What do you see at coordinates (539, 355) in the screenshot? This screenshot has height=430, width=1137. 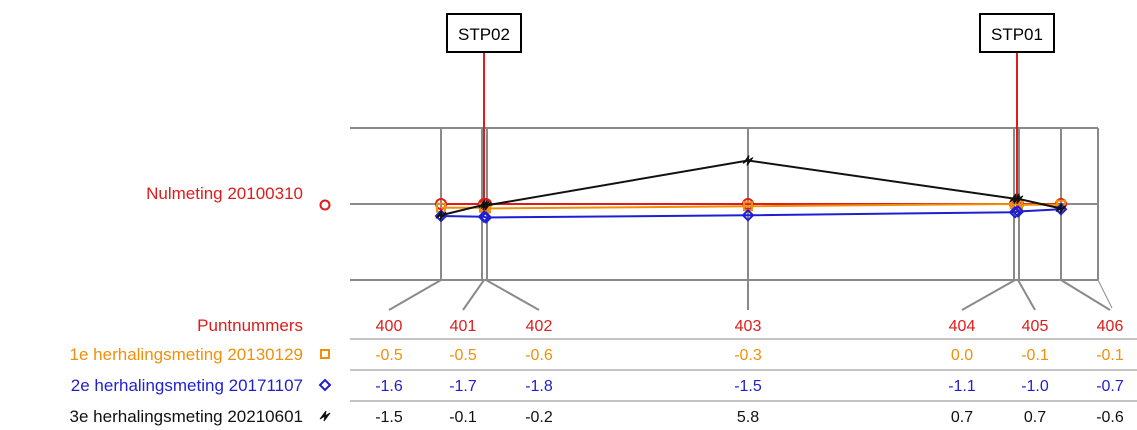 I see `value-label-1-402: -0.6` at bounding box center [539, 355].